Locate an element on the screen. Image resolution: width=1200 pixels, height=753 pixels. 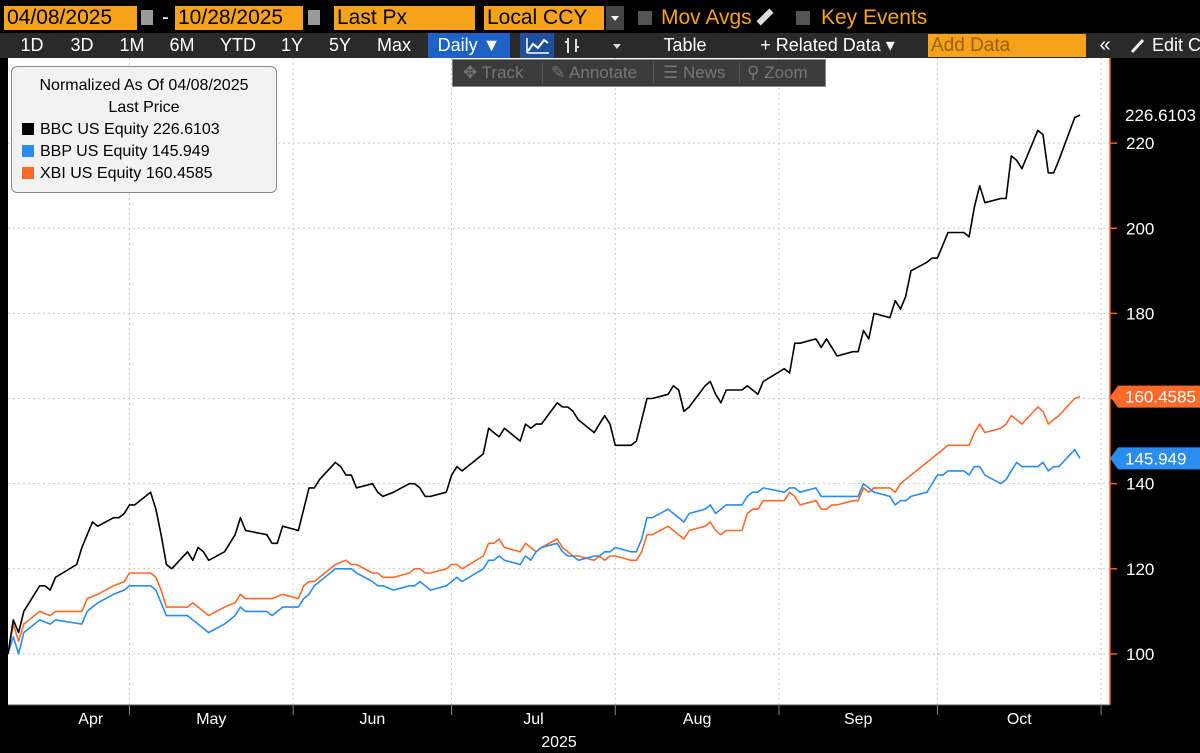
pencil-icon: ✎ is located at coordinates (560, 72).